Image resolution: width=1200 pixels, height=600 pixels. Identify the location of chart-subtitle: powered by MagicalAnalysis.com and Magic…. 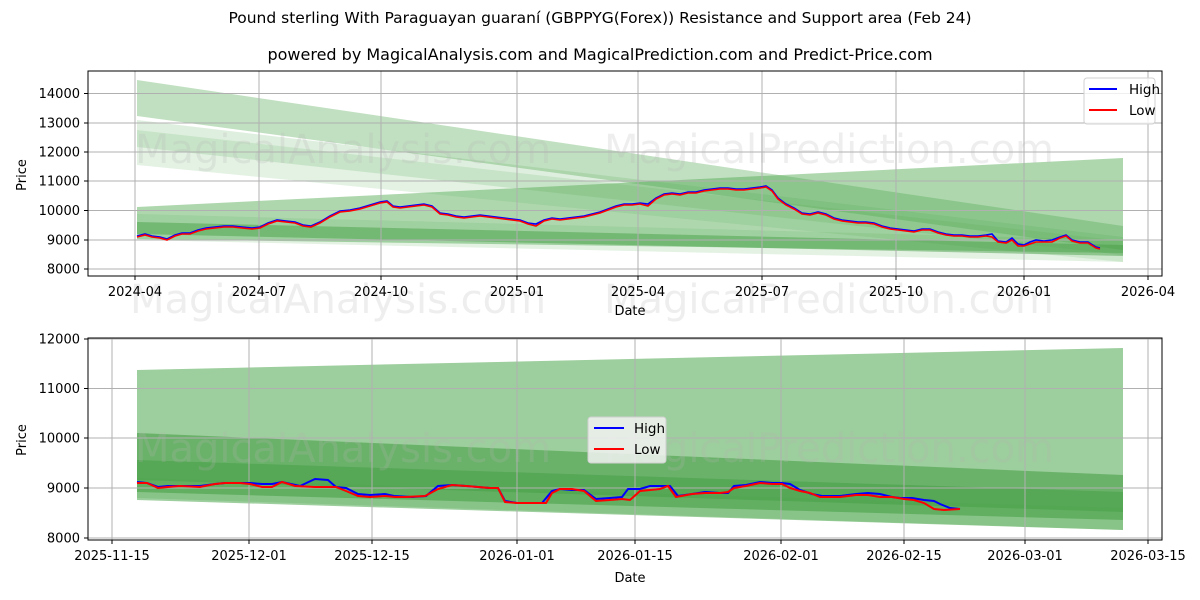
(600, 54).